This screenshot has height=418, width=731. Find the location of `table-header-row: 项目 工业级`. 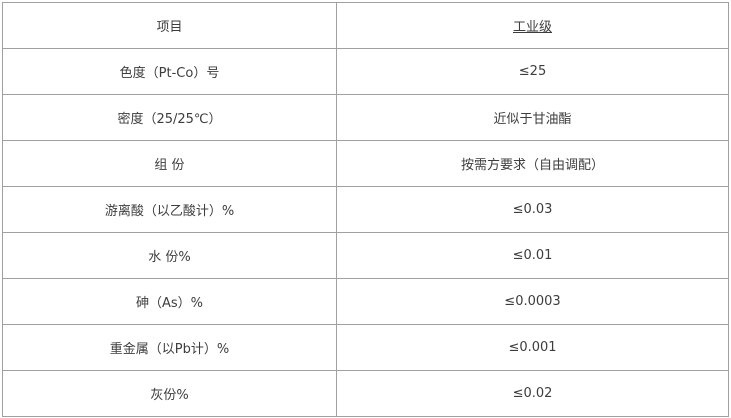

table-header-row: 项目 工业级 is located at coordinates (365, 25).